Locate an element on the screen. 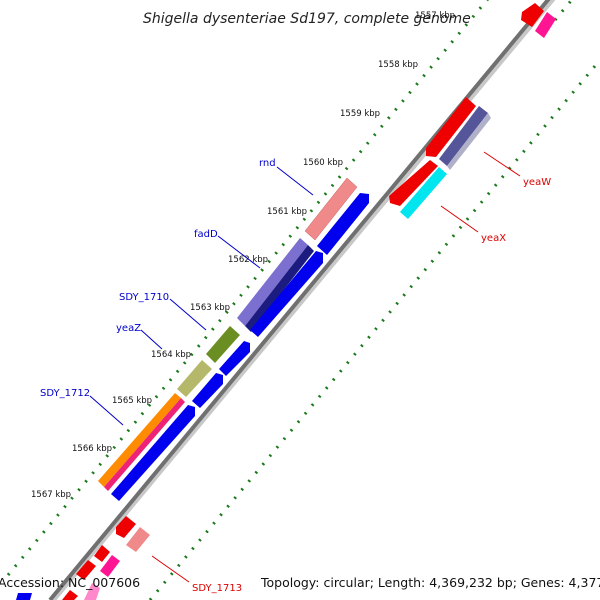  feature-bottom-d is located at coordinates (70, 595).